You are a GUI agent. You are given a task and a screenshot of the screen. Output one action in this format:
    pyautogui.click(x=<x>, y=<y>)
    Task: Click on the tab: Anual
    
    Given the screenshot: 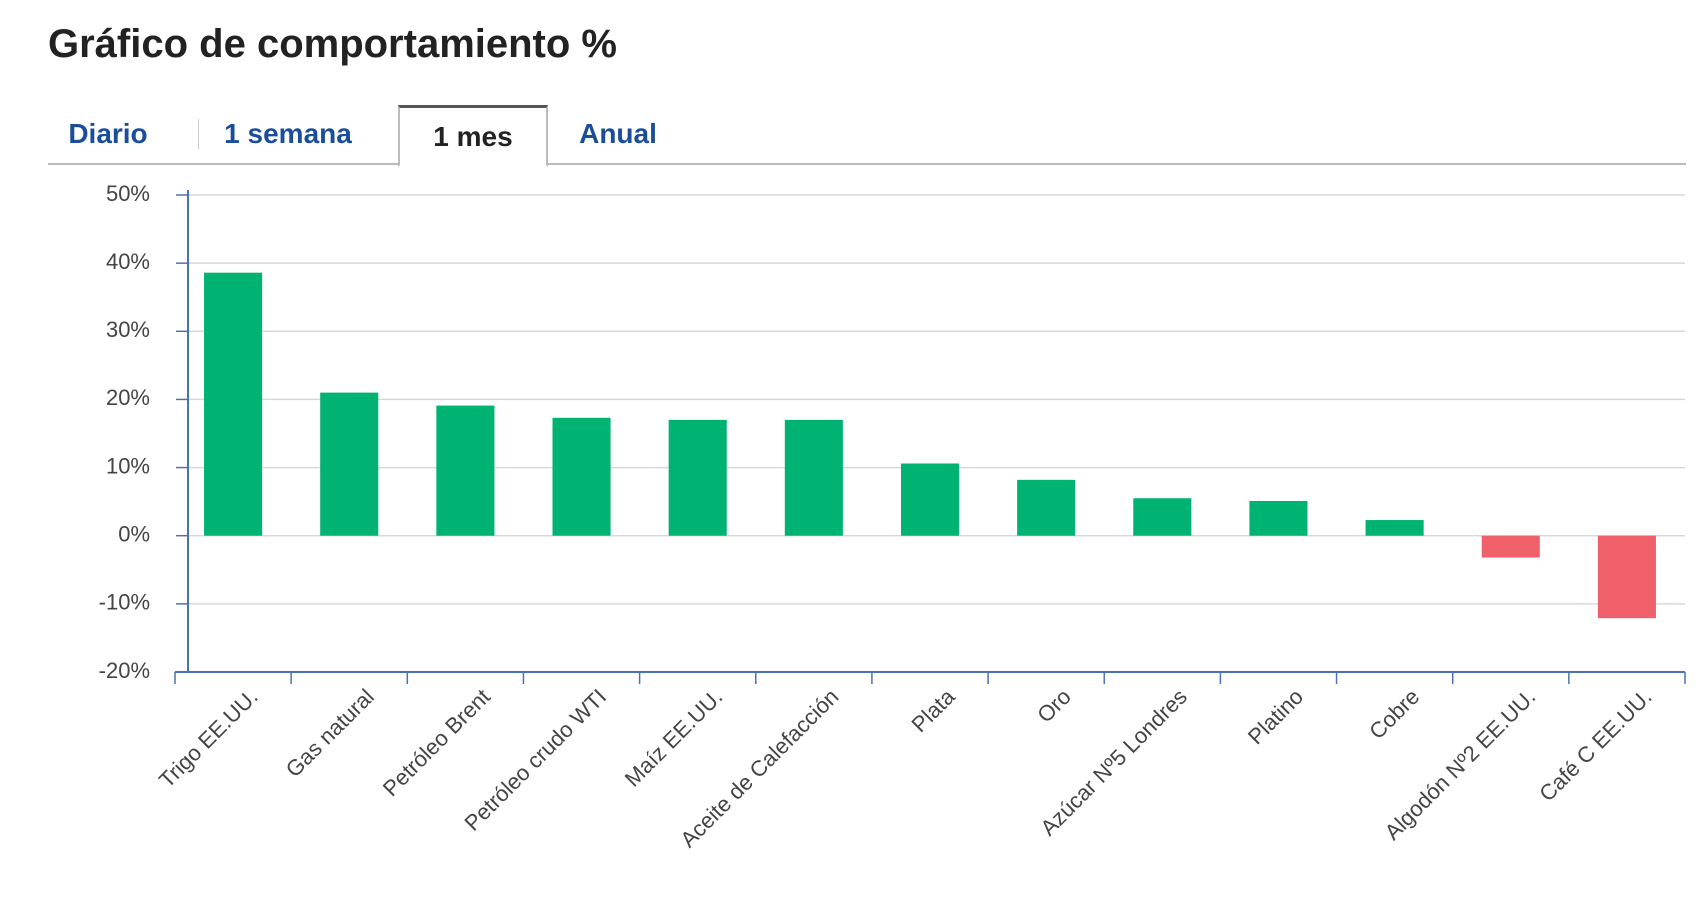 What is the action you would take?
    pyautogui.click(x=618, y=133)
    